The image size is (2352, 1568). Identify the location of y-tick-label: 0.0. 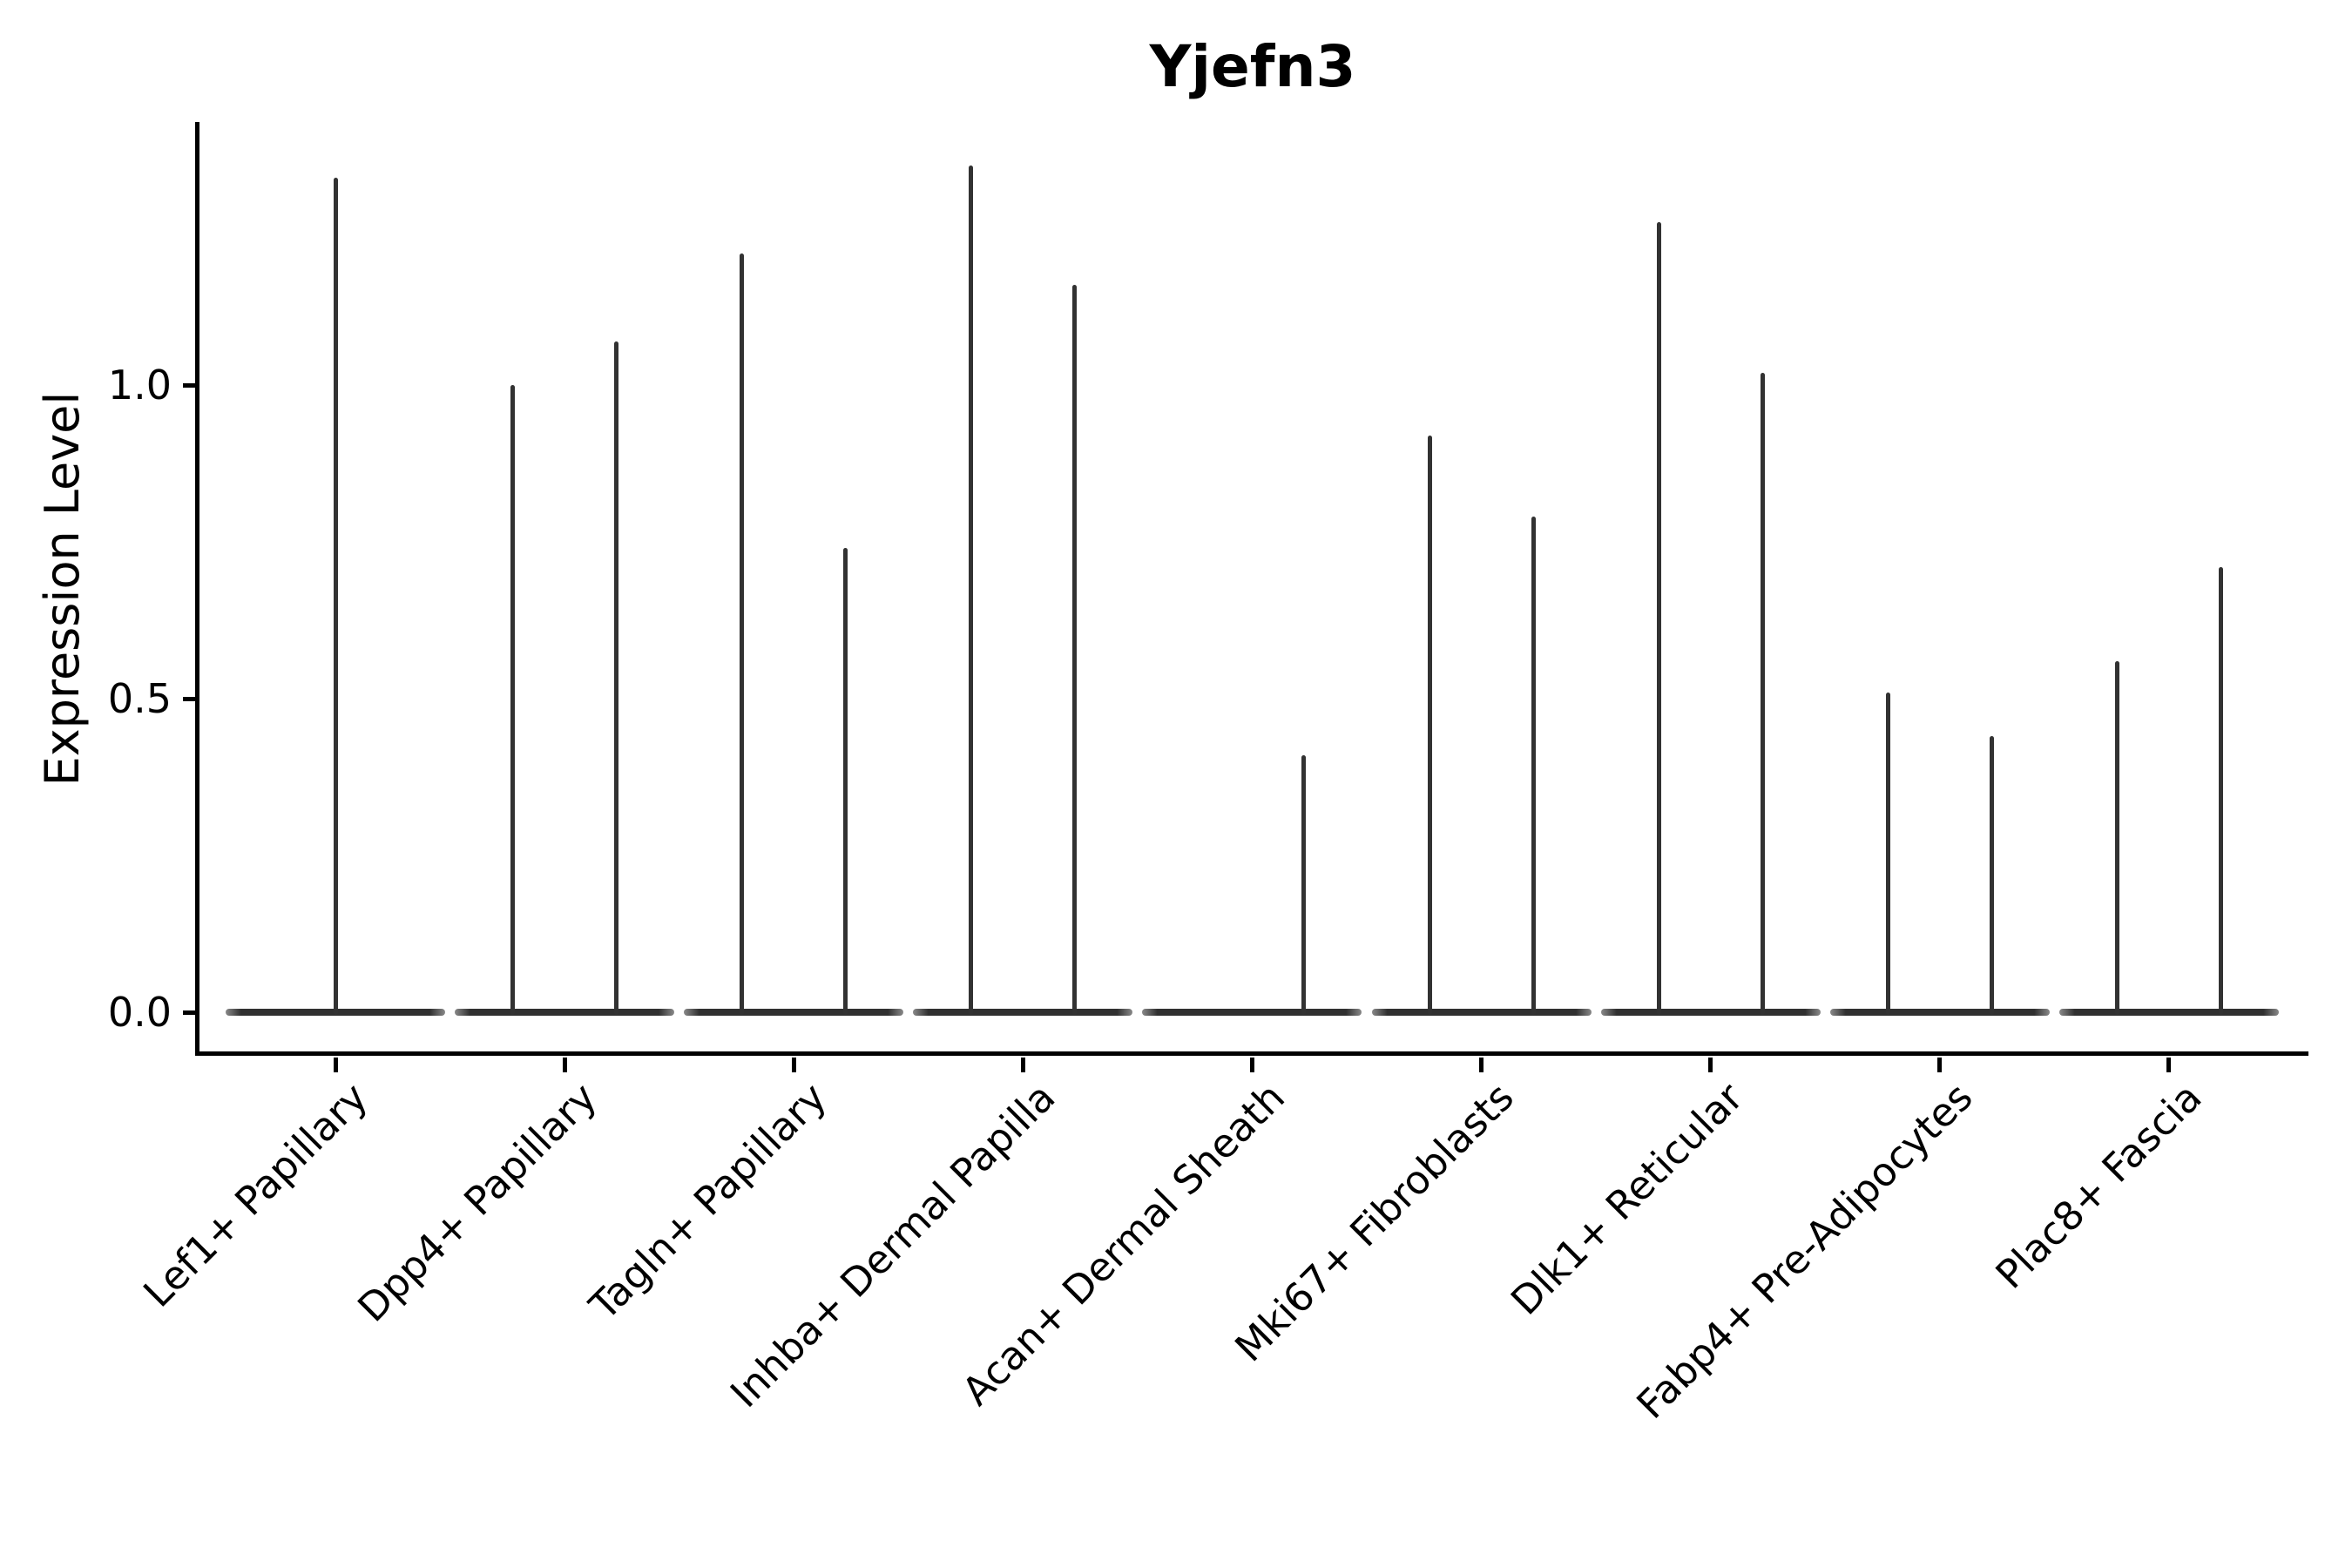
(139, 1013).